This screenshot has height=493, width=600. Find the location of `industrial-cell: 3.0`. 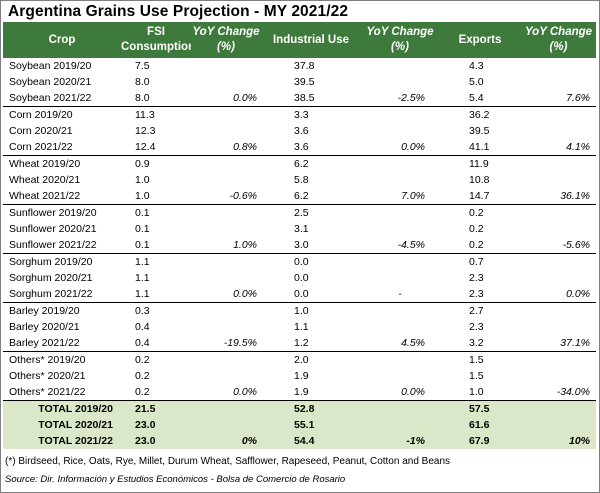

industrial-cell: 3.0 is located at coordinates (311, 245).